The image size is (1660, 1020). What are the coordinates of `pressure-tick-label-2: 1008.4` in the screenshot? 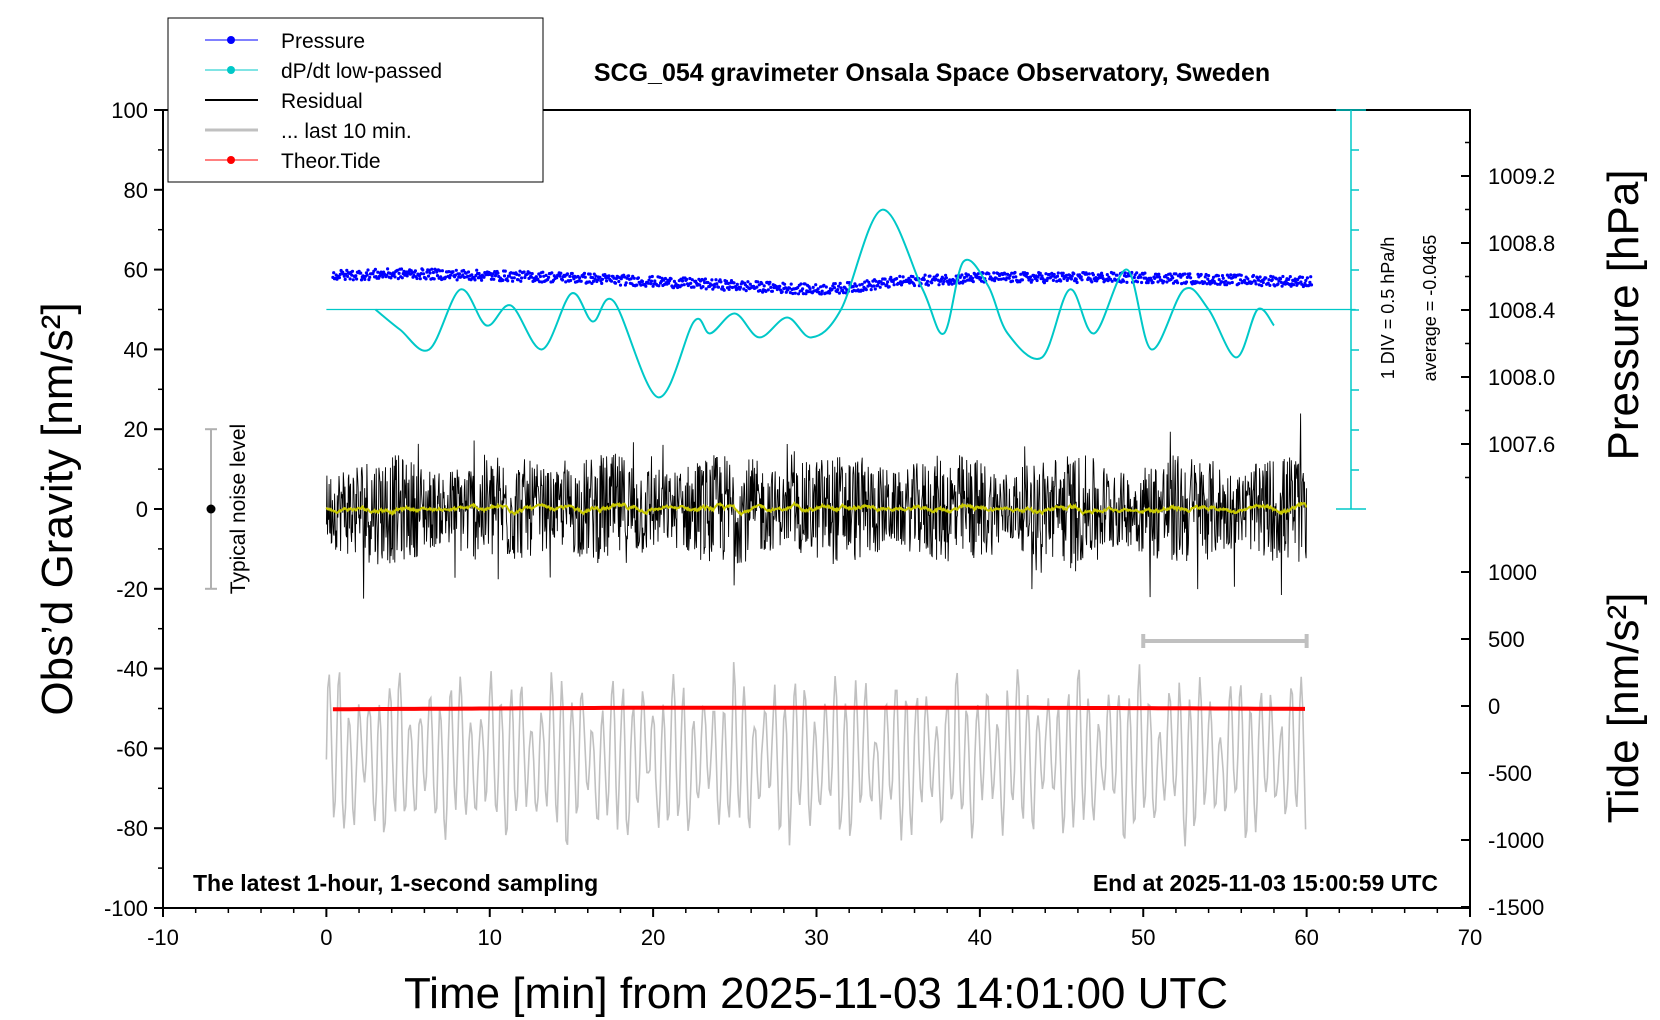 It's located at (1521, 310).